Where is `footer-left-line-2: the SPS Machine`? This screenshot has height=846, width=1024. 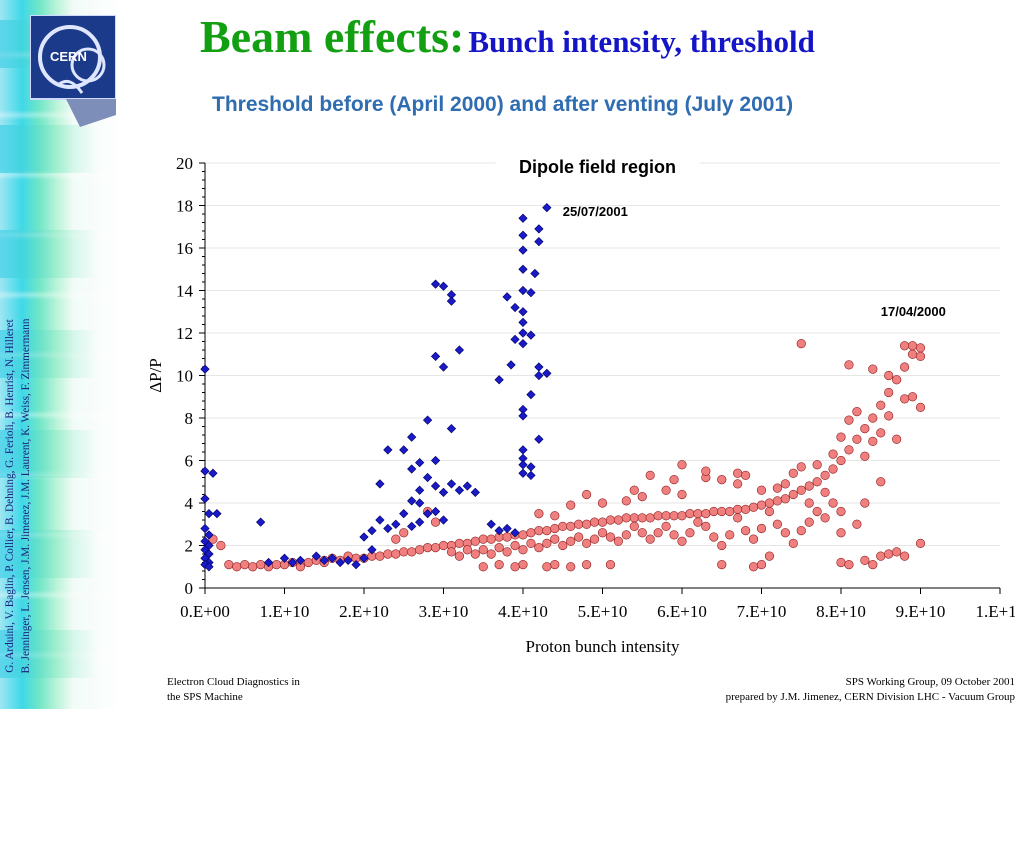
footer-left-line-2: the SPS Machine is located at coordinates (205, 697).